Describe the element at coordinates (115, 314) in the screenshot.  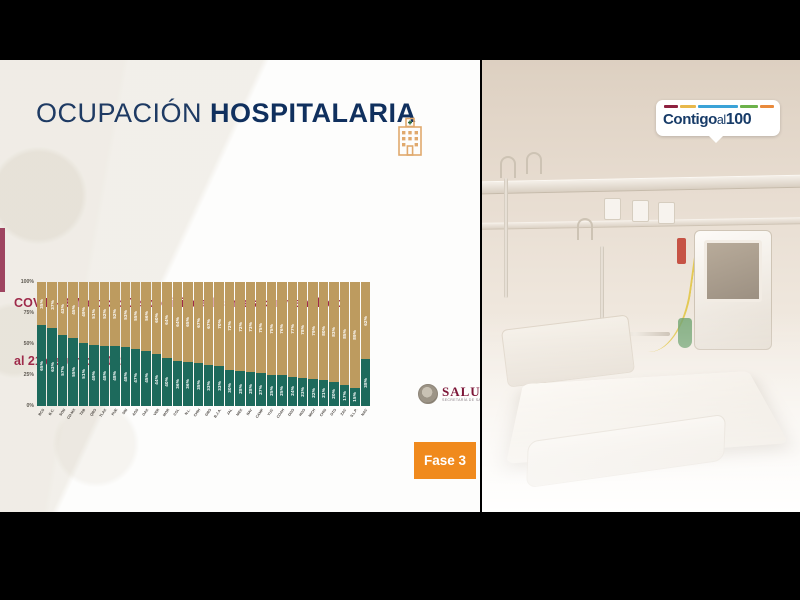
I see `bar-segment-availability: 52%` at that location.